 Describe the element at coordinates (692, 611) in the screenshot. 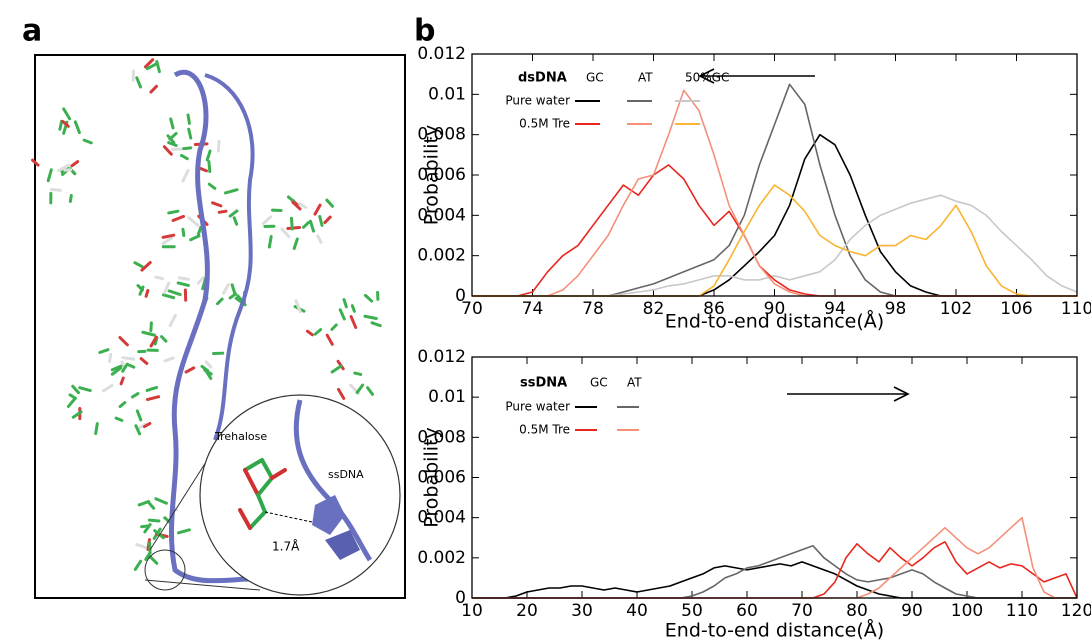

I see `x-tick-label: 50` at that location.